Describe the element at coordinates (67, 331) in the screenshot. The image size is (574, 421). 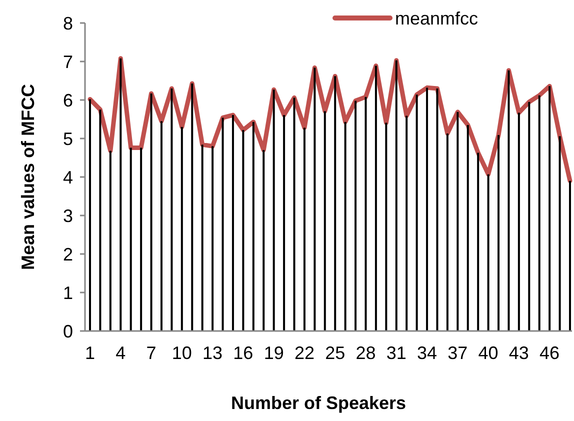
I see `y-tick-label: 0` at that location.